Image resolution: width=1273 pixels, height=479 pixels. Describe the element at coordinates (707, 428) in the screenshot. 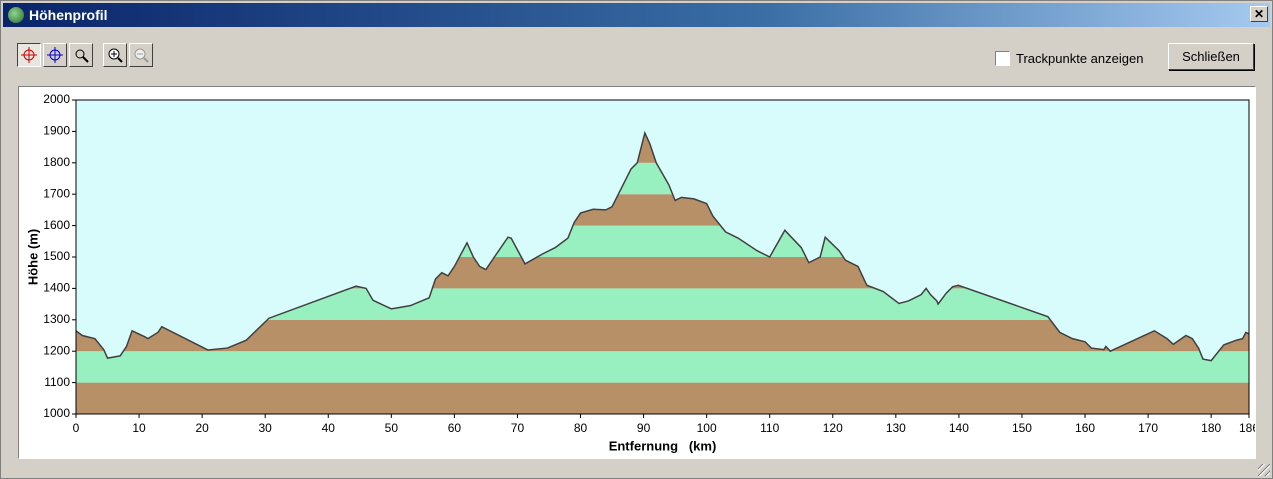

I see `x-tick-label: 100` at that location.